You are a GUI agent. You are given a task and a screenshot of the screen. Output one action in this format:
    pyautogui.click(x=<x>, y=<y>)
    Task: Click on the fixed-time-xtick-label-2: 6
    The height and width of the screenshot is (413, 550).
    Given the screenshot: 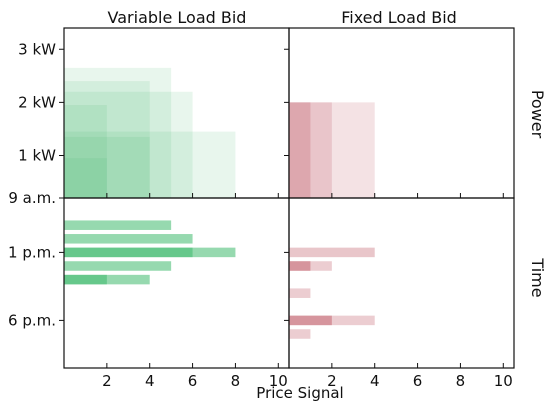 What is the action you would take?
    pyautogui.click(x=418, y=381)
    